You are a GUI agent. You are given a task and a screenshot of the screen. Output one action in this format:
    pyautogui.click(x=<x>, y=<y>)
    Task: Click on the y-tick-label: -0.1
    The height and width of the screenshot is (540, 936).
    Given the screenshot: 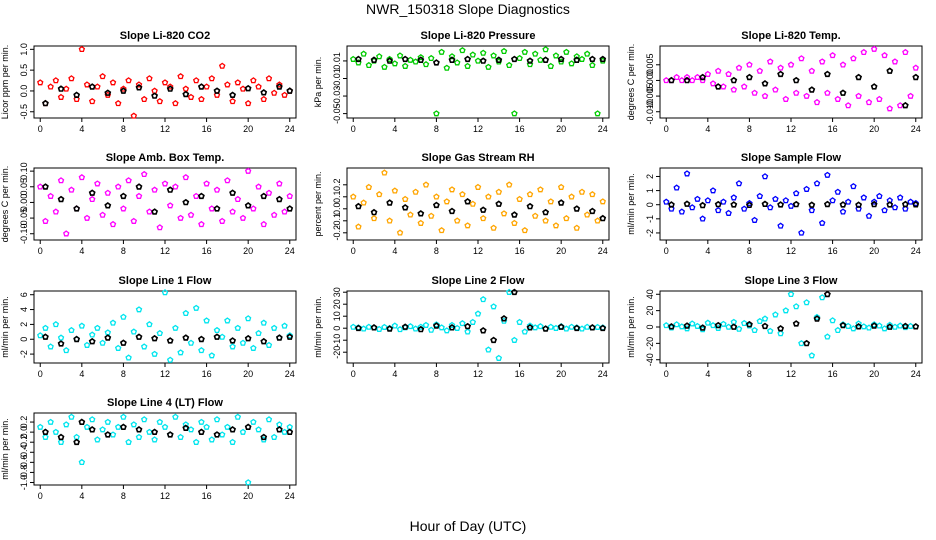 What is the action you would take?
    pyautogui.click(x=337, y=221)
    